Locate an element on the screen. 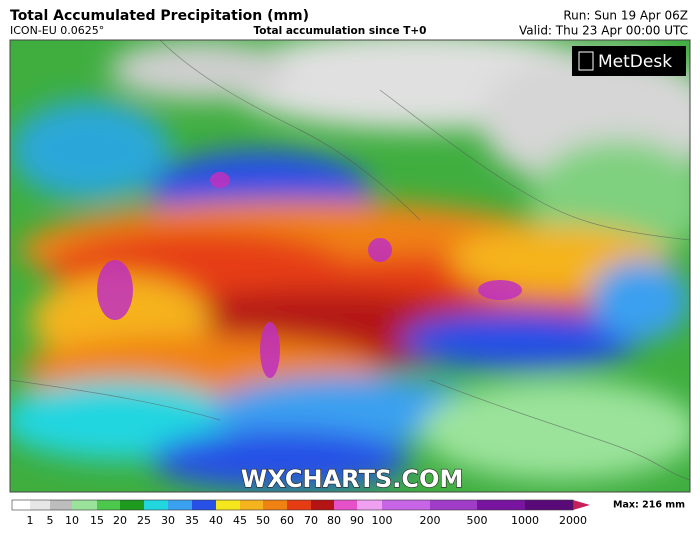  run-time: Run: Sun 19 Apr 06Z is located at coordinates (625, 16).